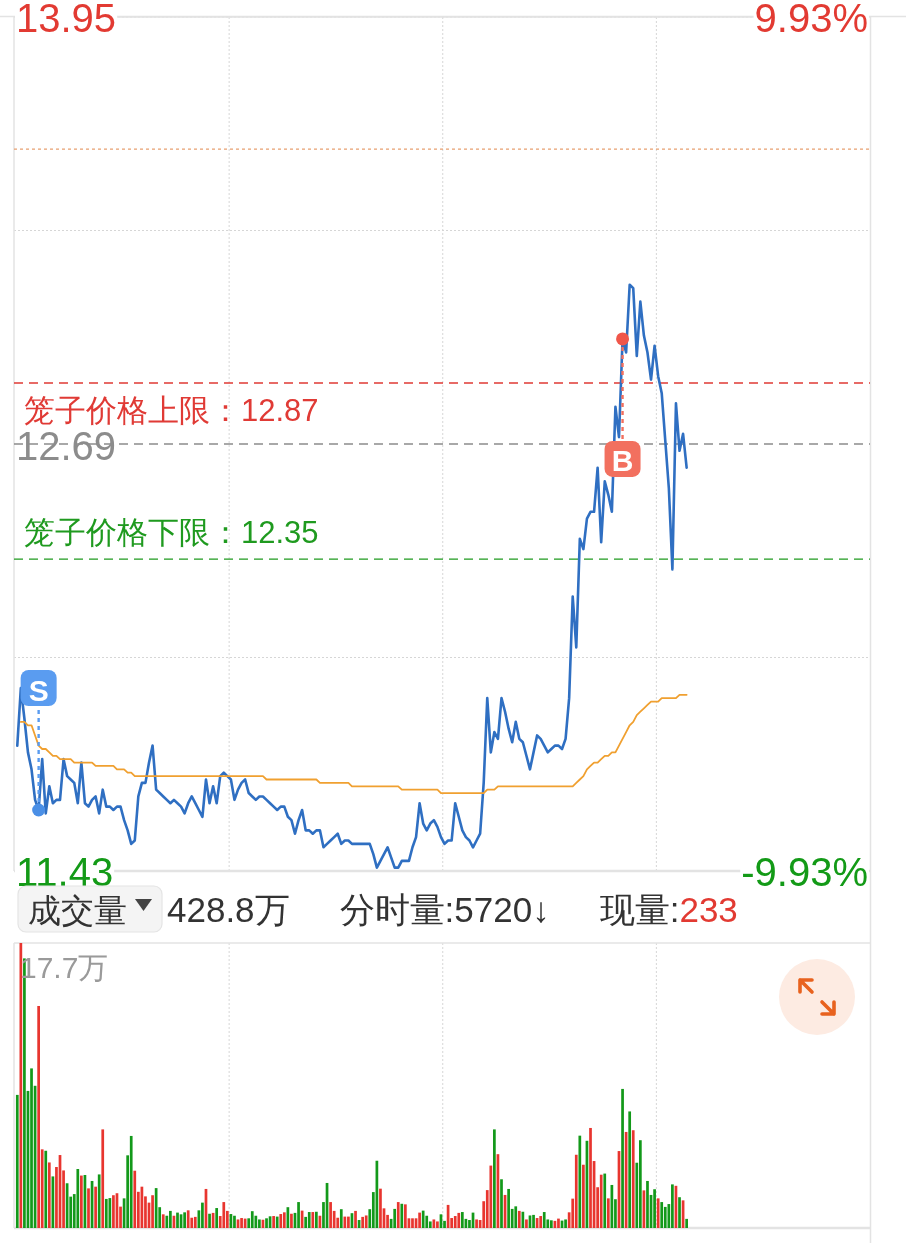 The image size is (906, 1243). I want to click on annotation: B, so click(622, 461).